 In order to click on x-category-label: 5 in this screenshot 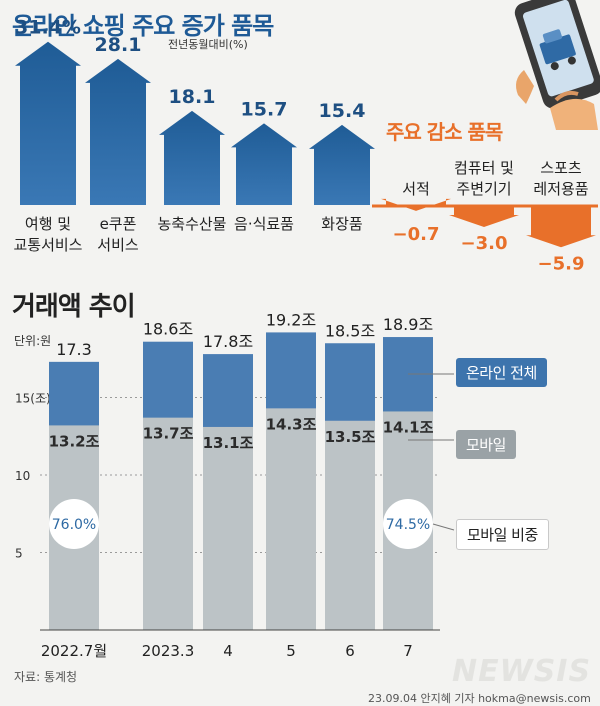, I will do `click(291, 651)`.